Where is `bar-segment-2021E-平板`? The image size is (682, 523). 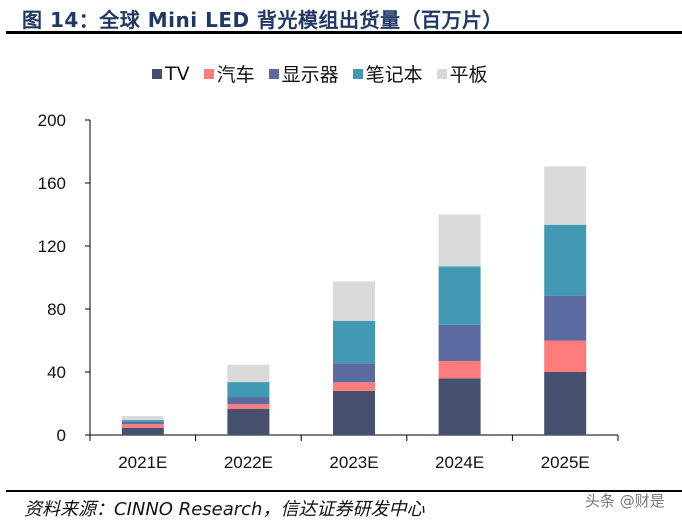 bar-segment-2021E-平板 is located at coordinates (142, 418).